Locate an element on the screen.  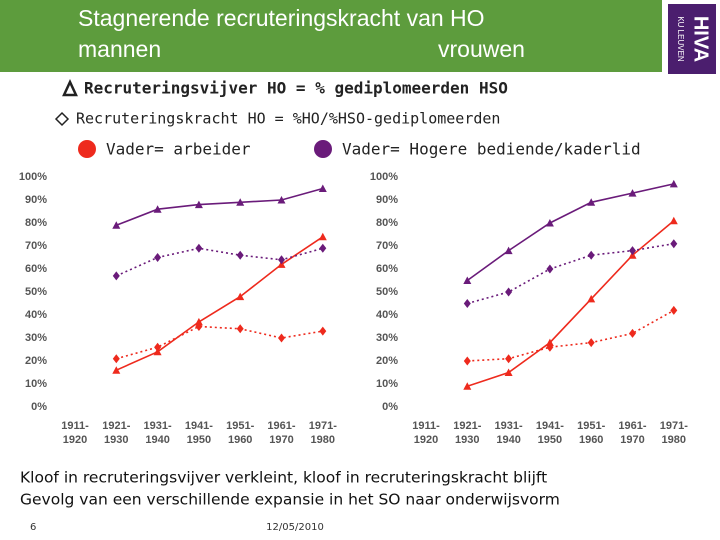
legend-label: Vader= arbeider is located at coordinates (178, 149).